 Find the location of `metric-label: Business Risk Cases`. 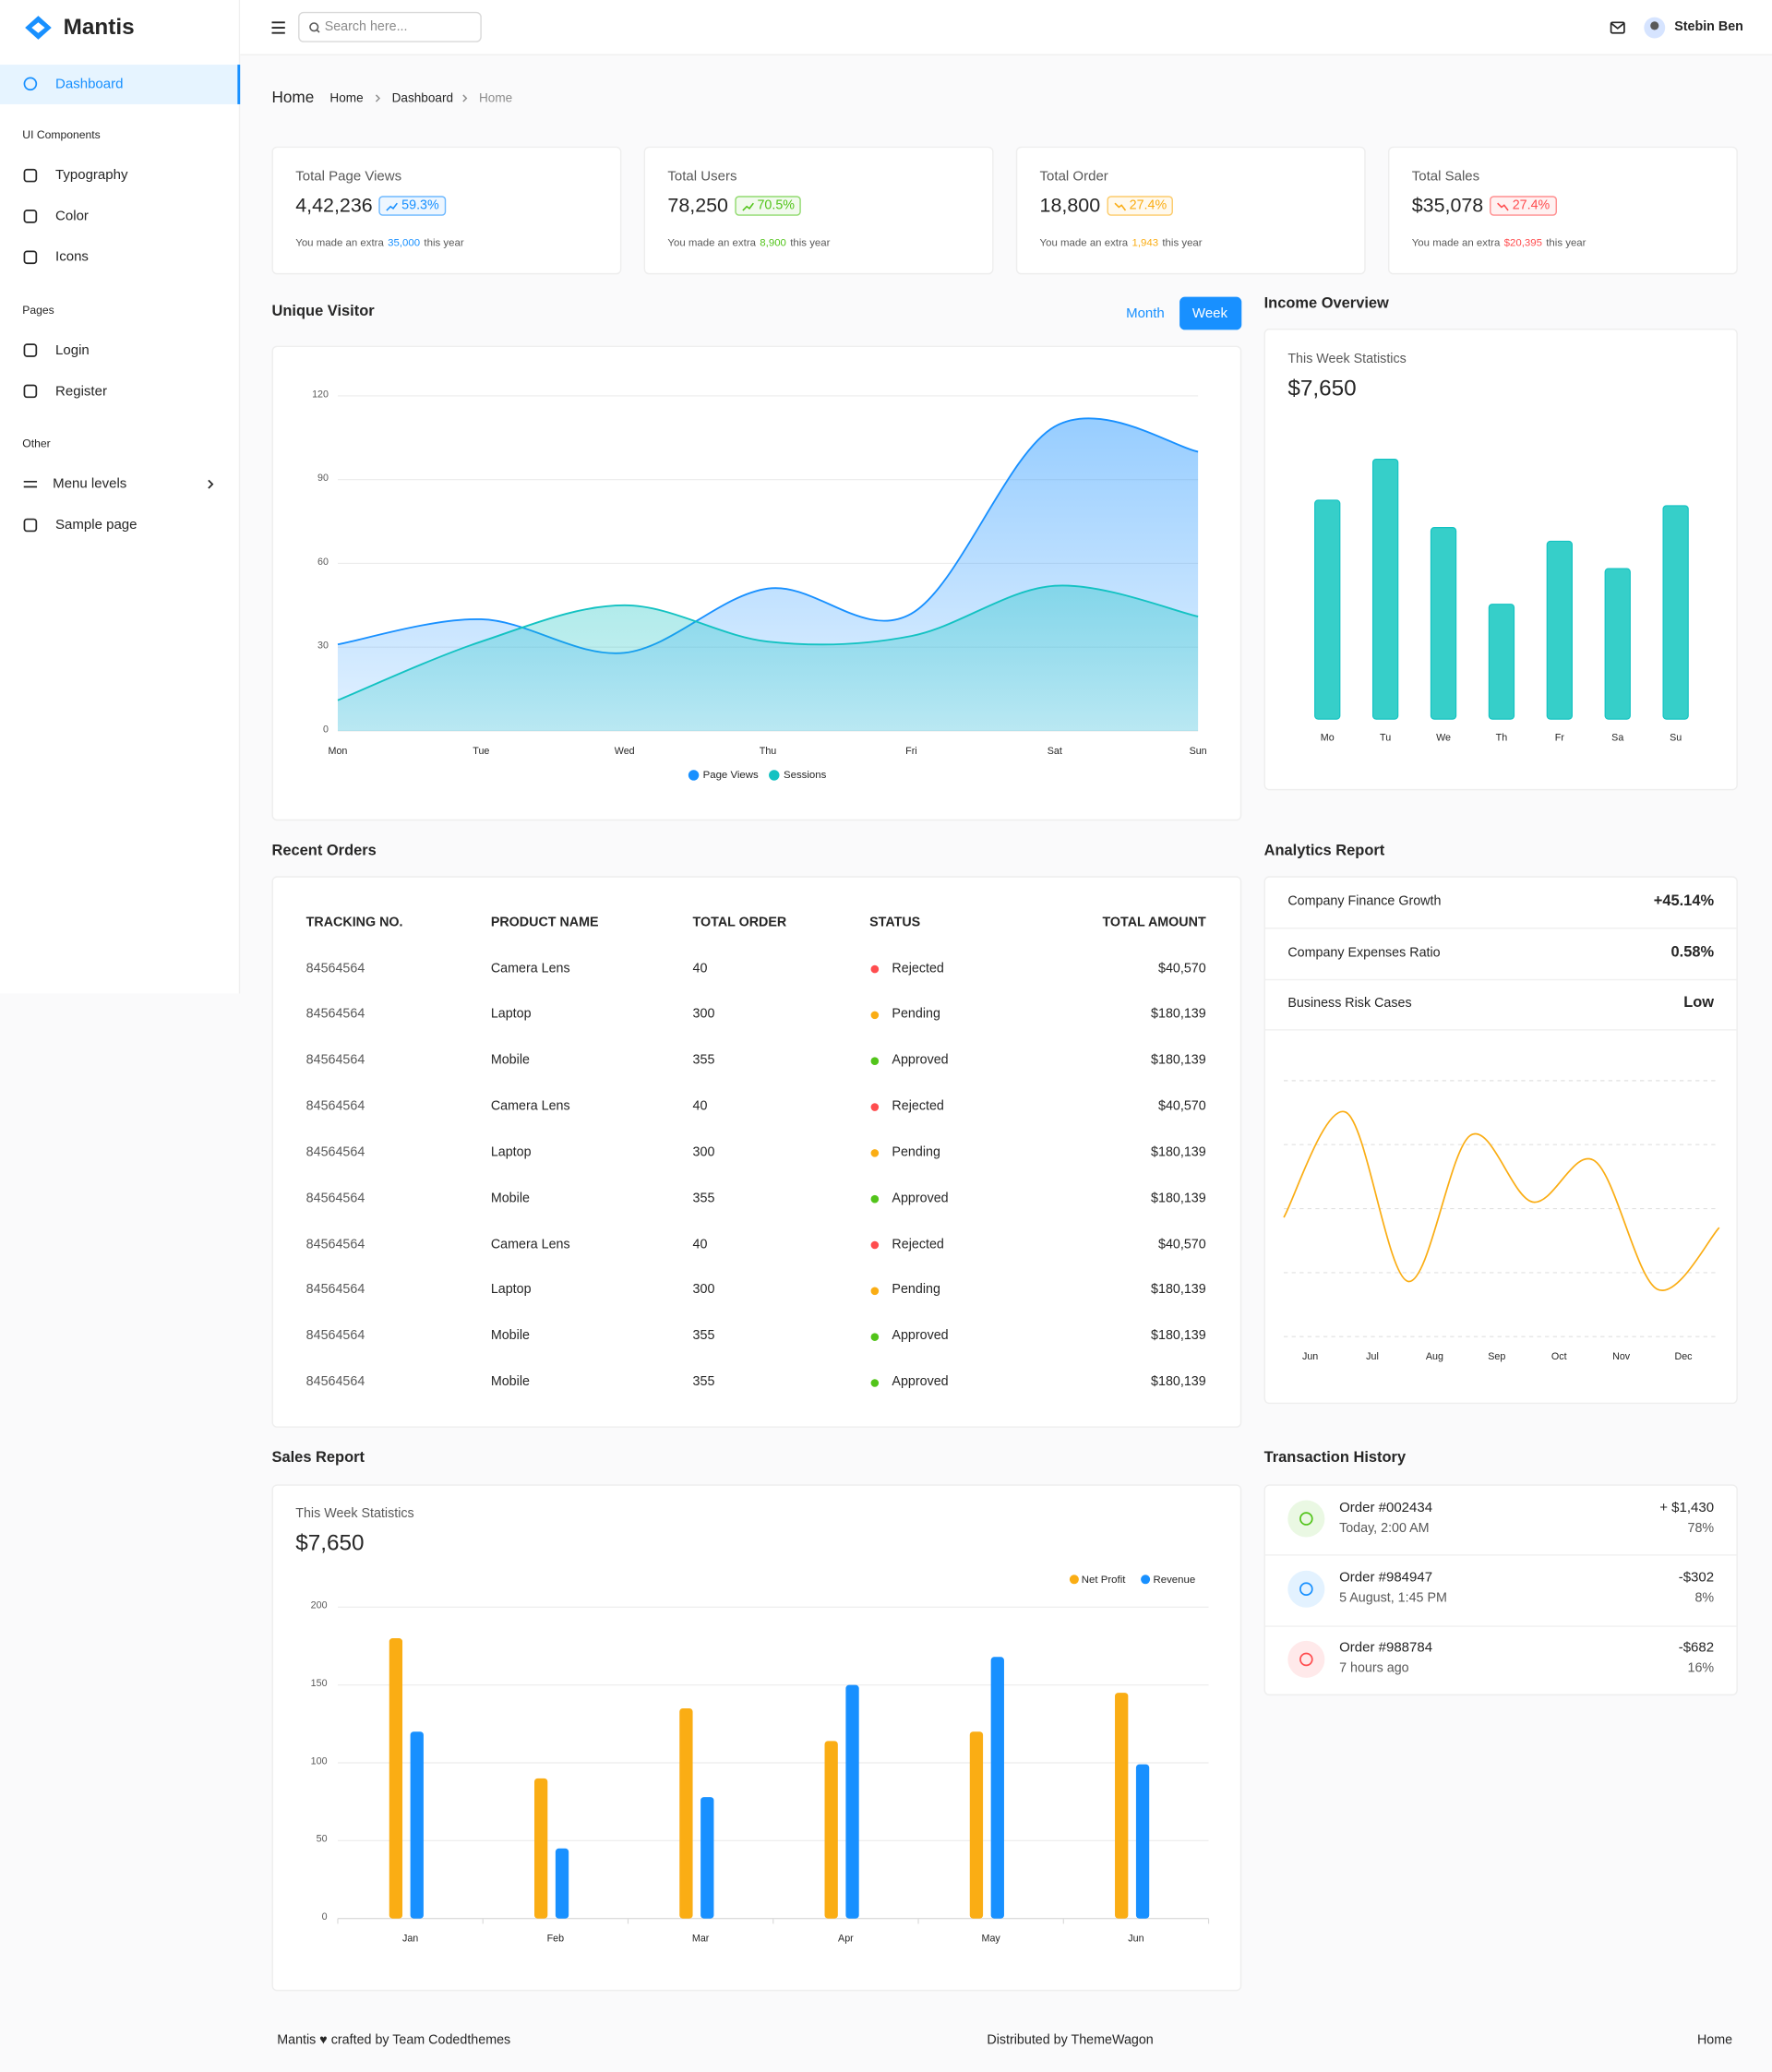

metric-label: Business Risk Cases is located at coordinates (1350, 1004).